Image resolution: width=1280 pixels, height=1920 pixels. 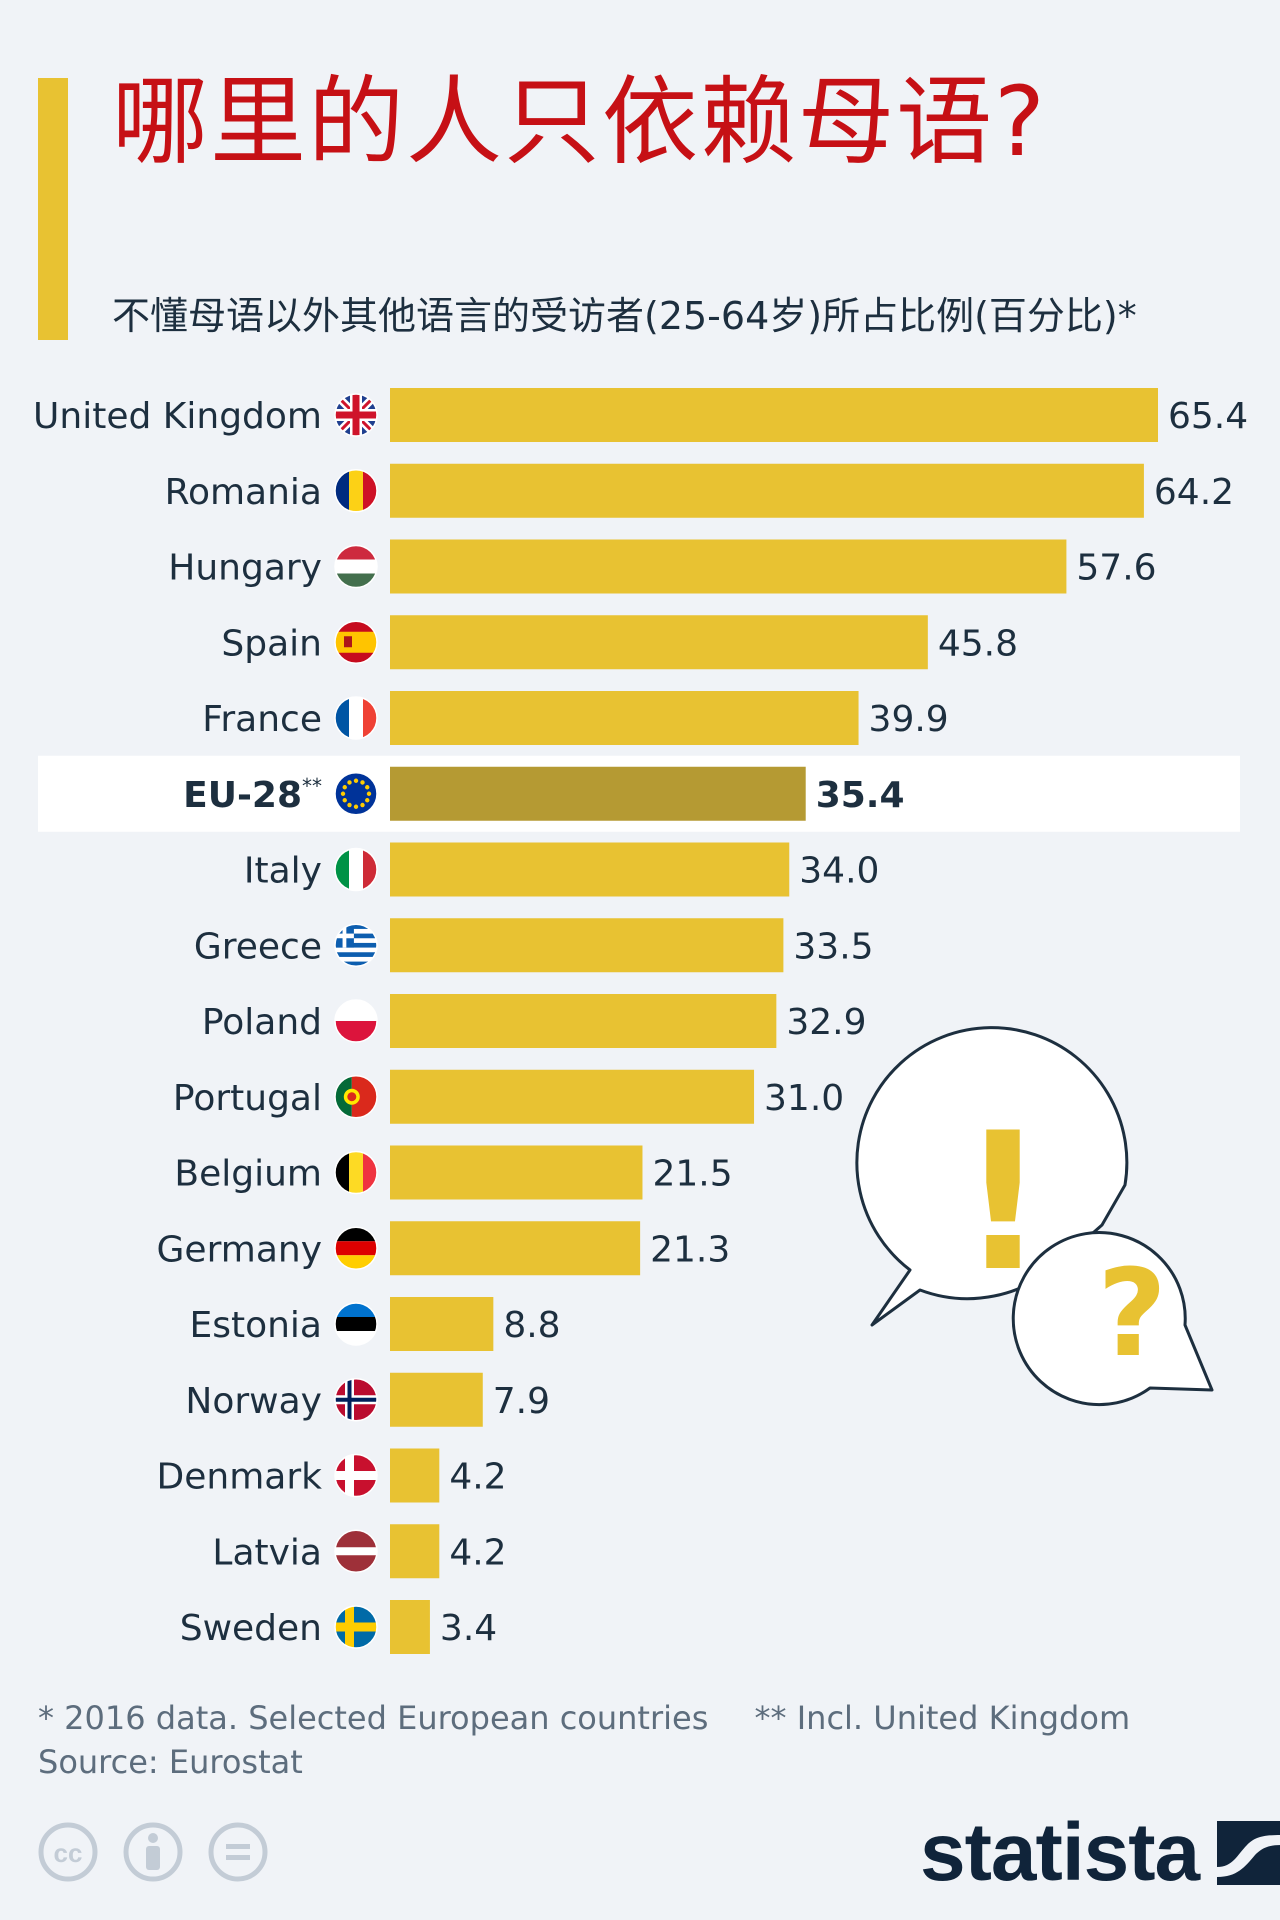 What do you see at coordinates (356, 566) in the screenshot?
I see `flag-hungary-icon` at bounding box center [356, 566].